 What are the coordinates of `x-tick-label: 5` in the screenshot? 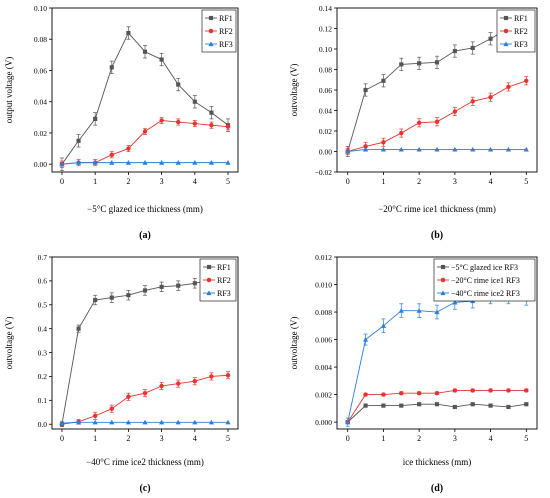 It's located at (228, 438).